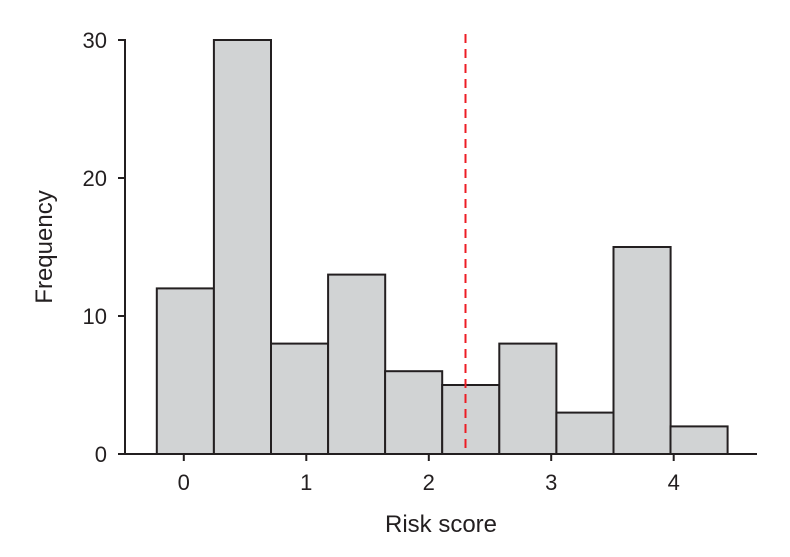 The height and width of the screenshot is (557, 790). I want to click on x-tick-label: 3, so click(551, 482).